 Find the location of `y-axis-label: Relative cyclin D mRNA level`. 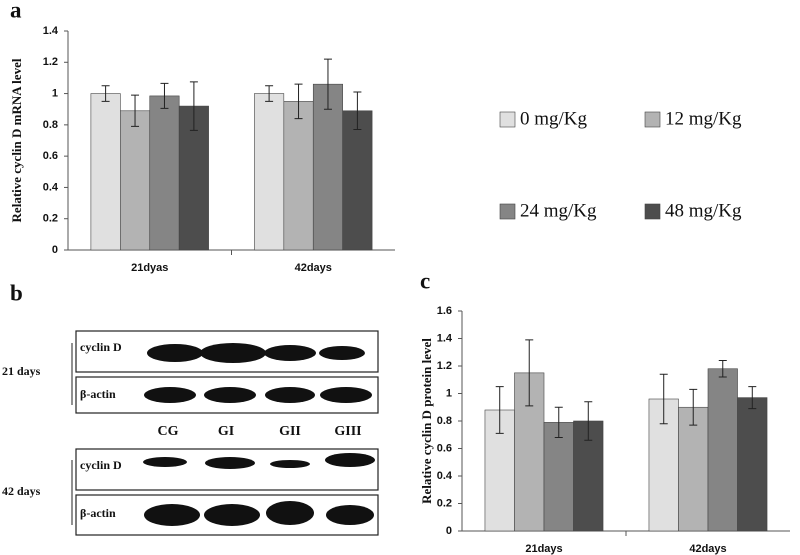

y-axis-label: Relative cyclin D mRNA level is located at coordinates (16, 140).